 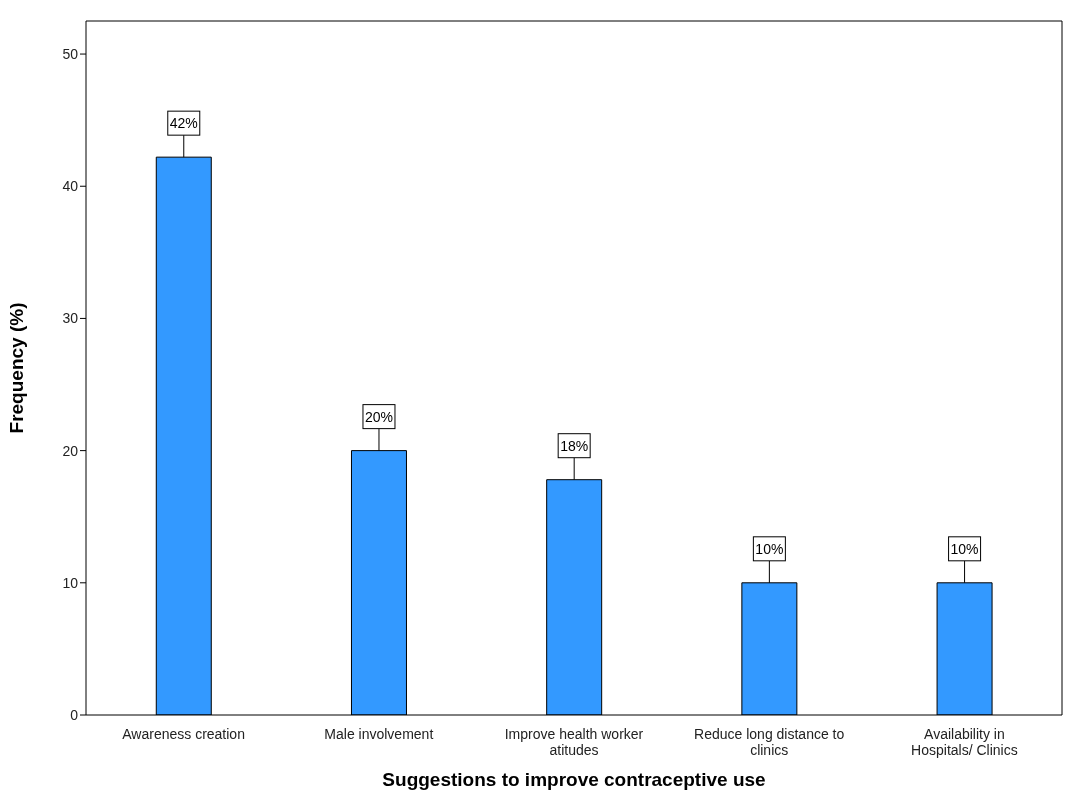 I want to click on x-tick-label: Awareness creation, so click(x=183, y=734).